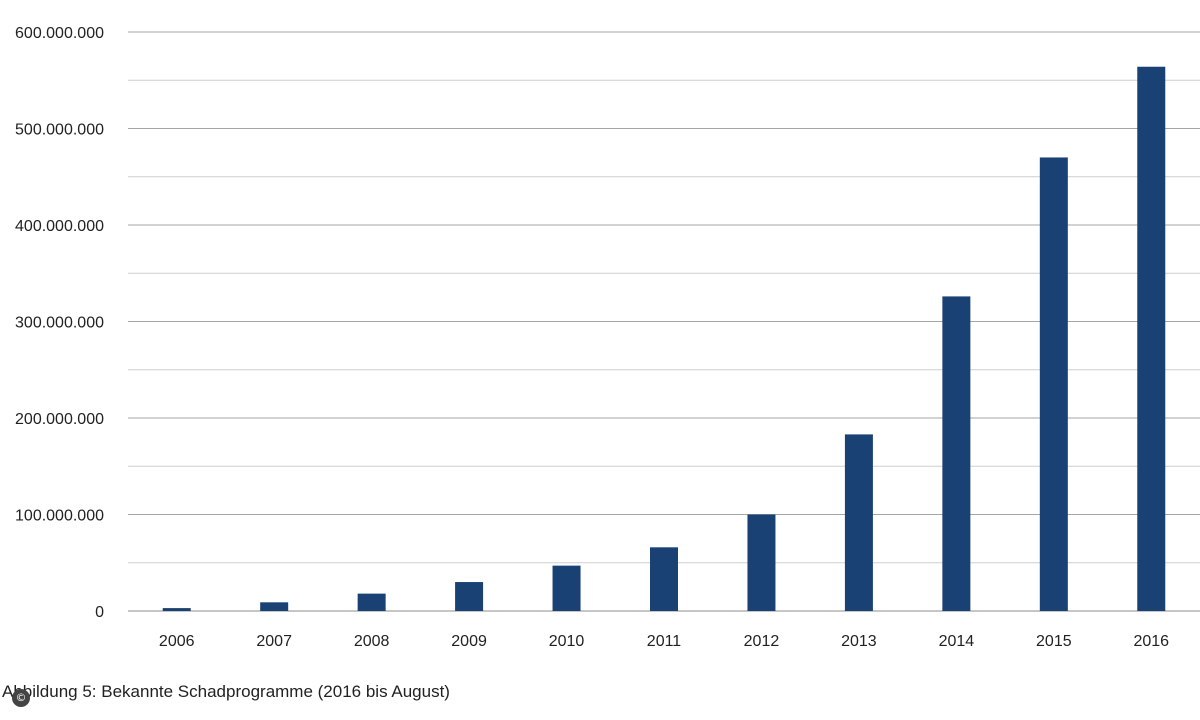  I want to click on x-tick-label: 2015, so click(1054, 641).